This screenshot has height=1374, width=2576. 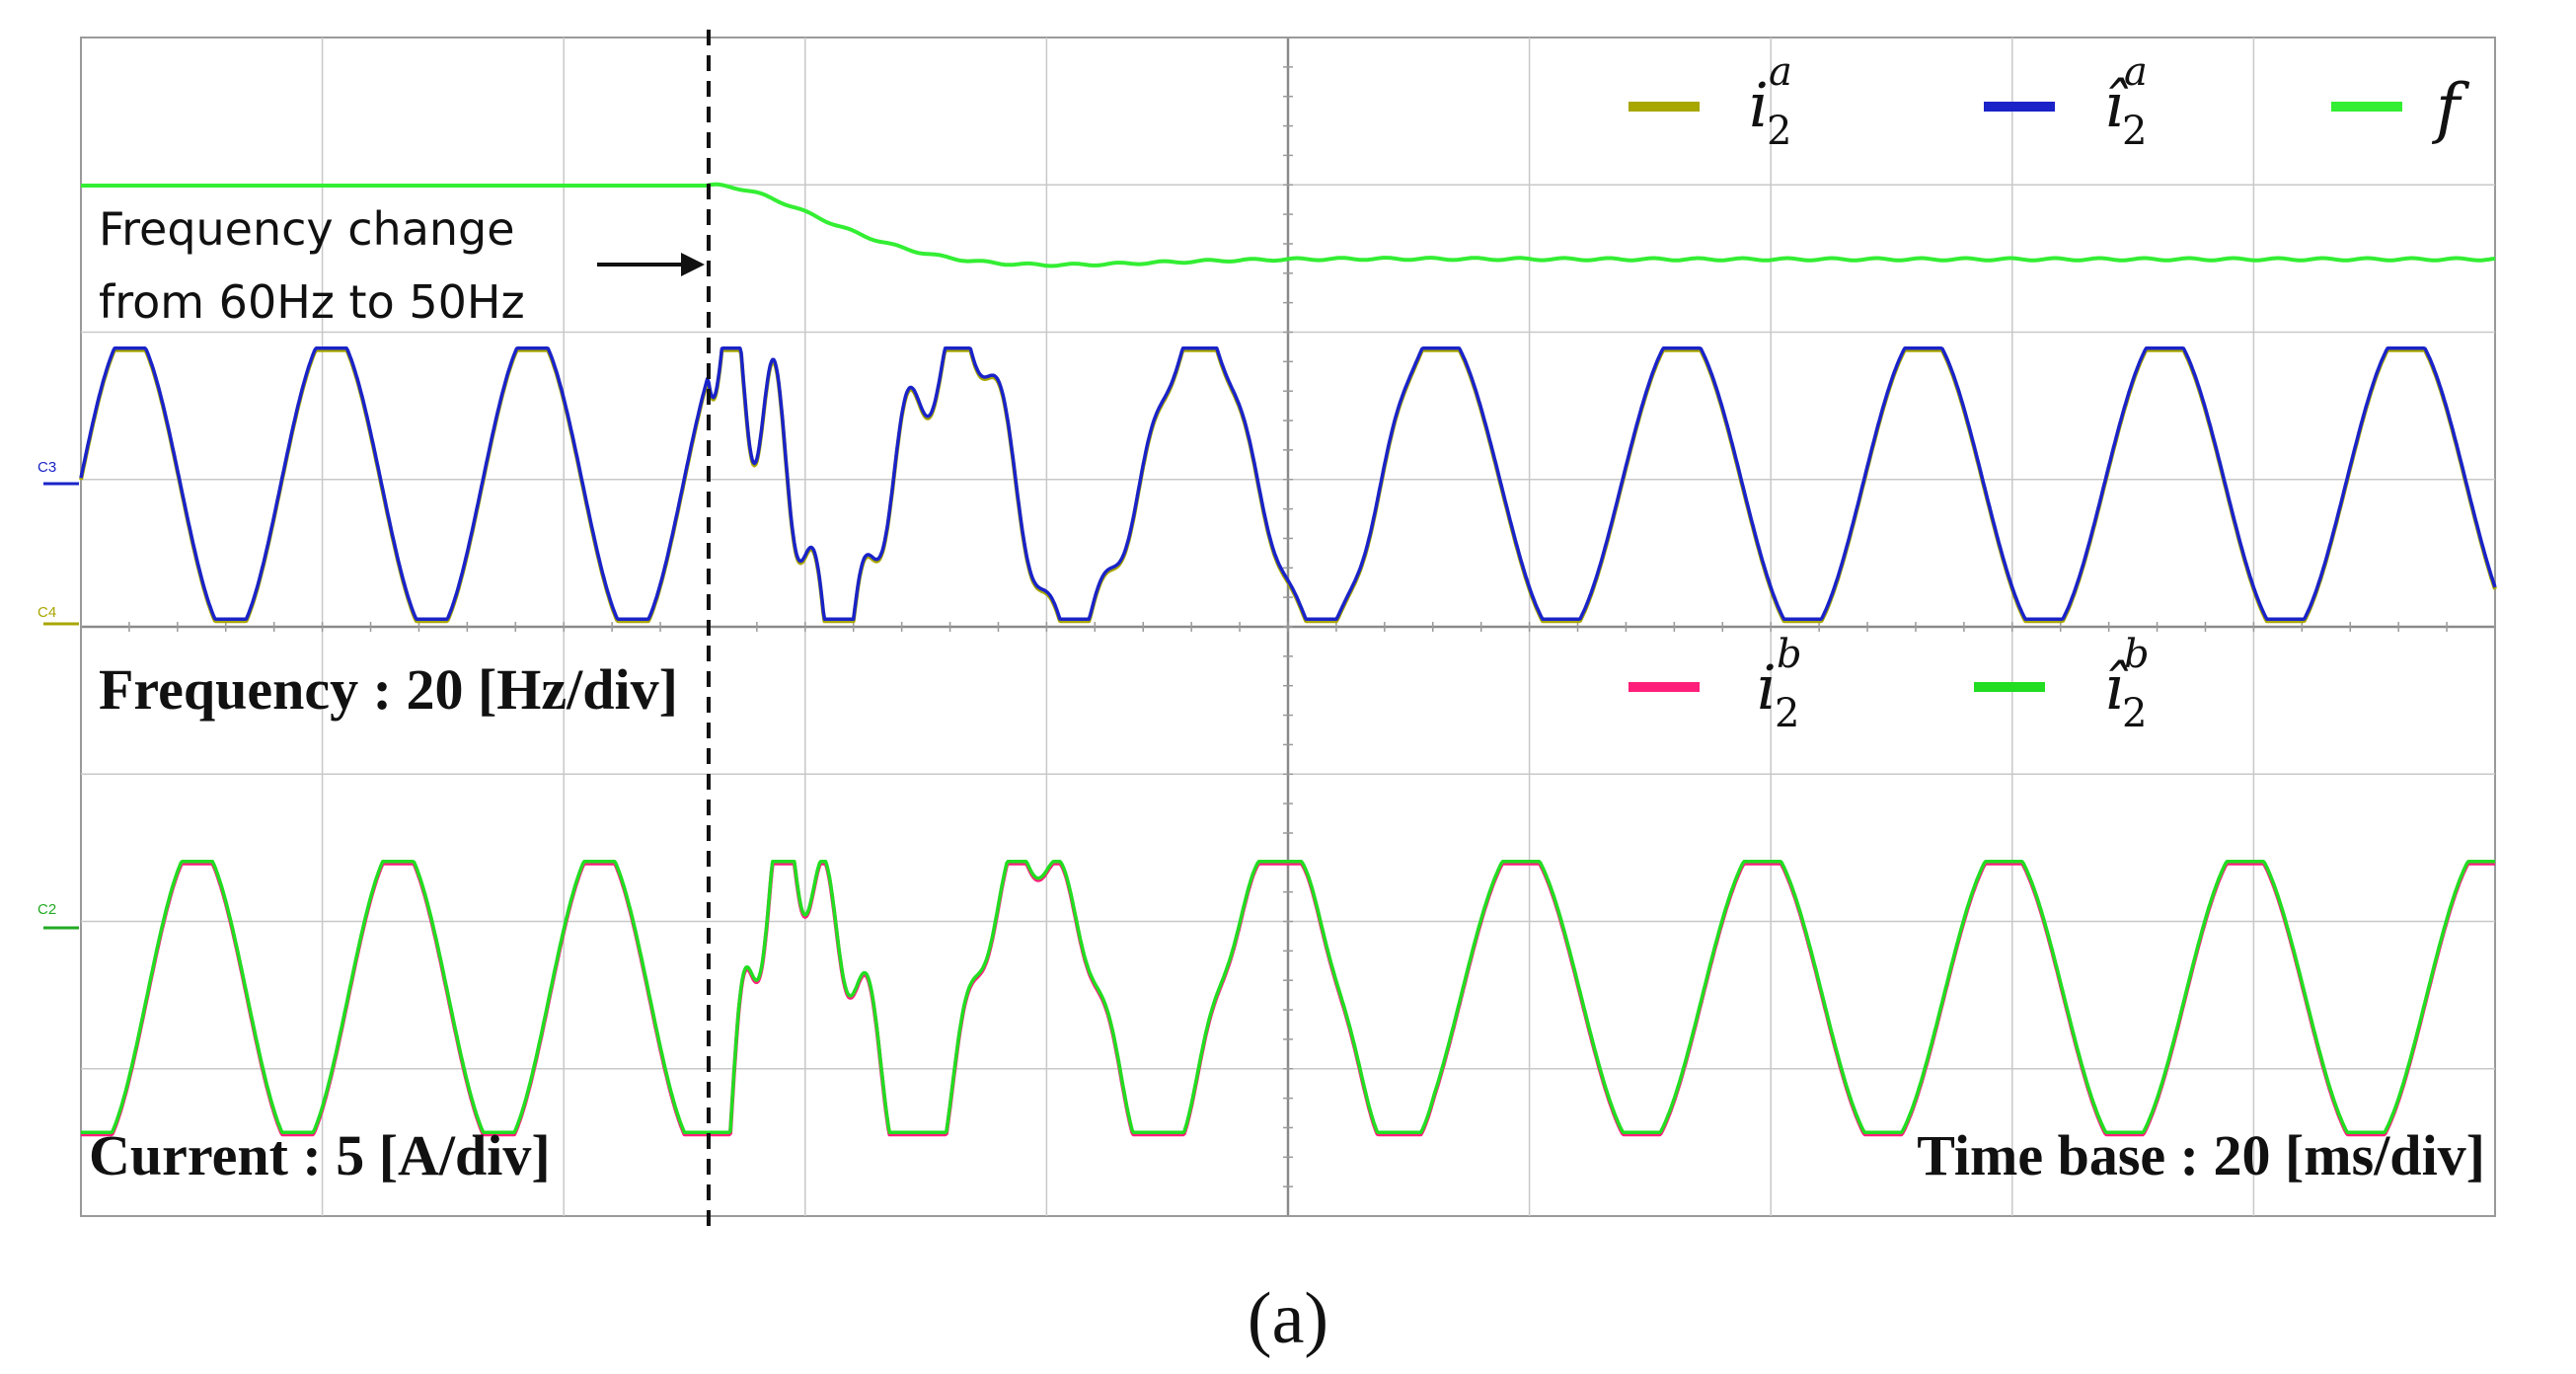 I want to click on legend-item-i2a-hat: î 2 a, so click(x=2066, y=101).